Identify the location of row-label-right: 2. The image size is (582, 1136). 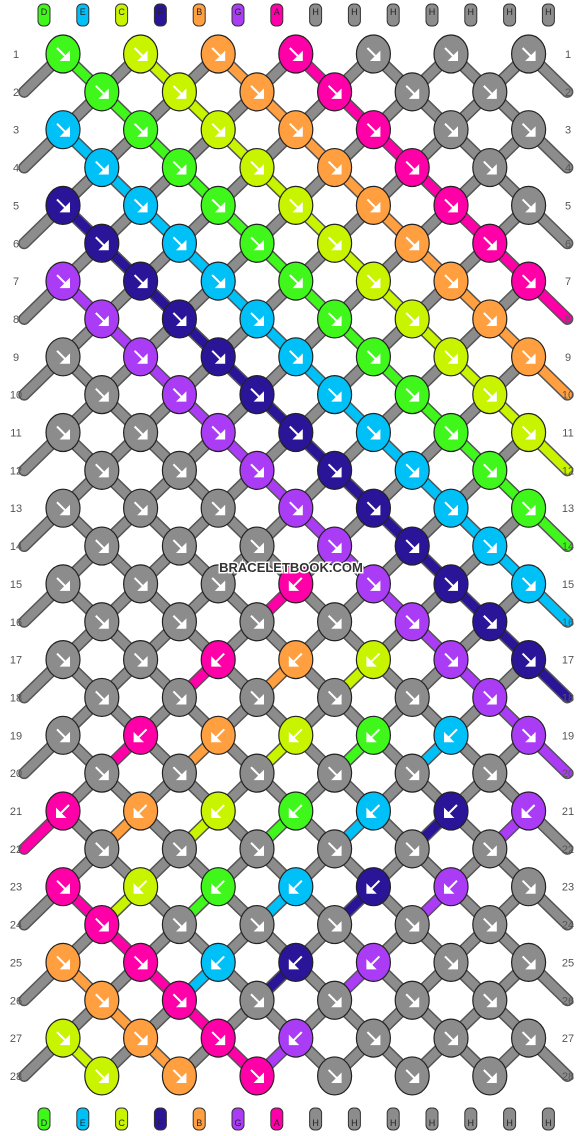
(568, 93).